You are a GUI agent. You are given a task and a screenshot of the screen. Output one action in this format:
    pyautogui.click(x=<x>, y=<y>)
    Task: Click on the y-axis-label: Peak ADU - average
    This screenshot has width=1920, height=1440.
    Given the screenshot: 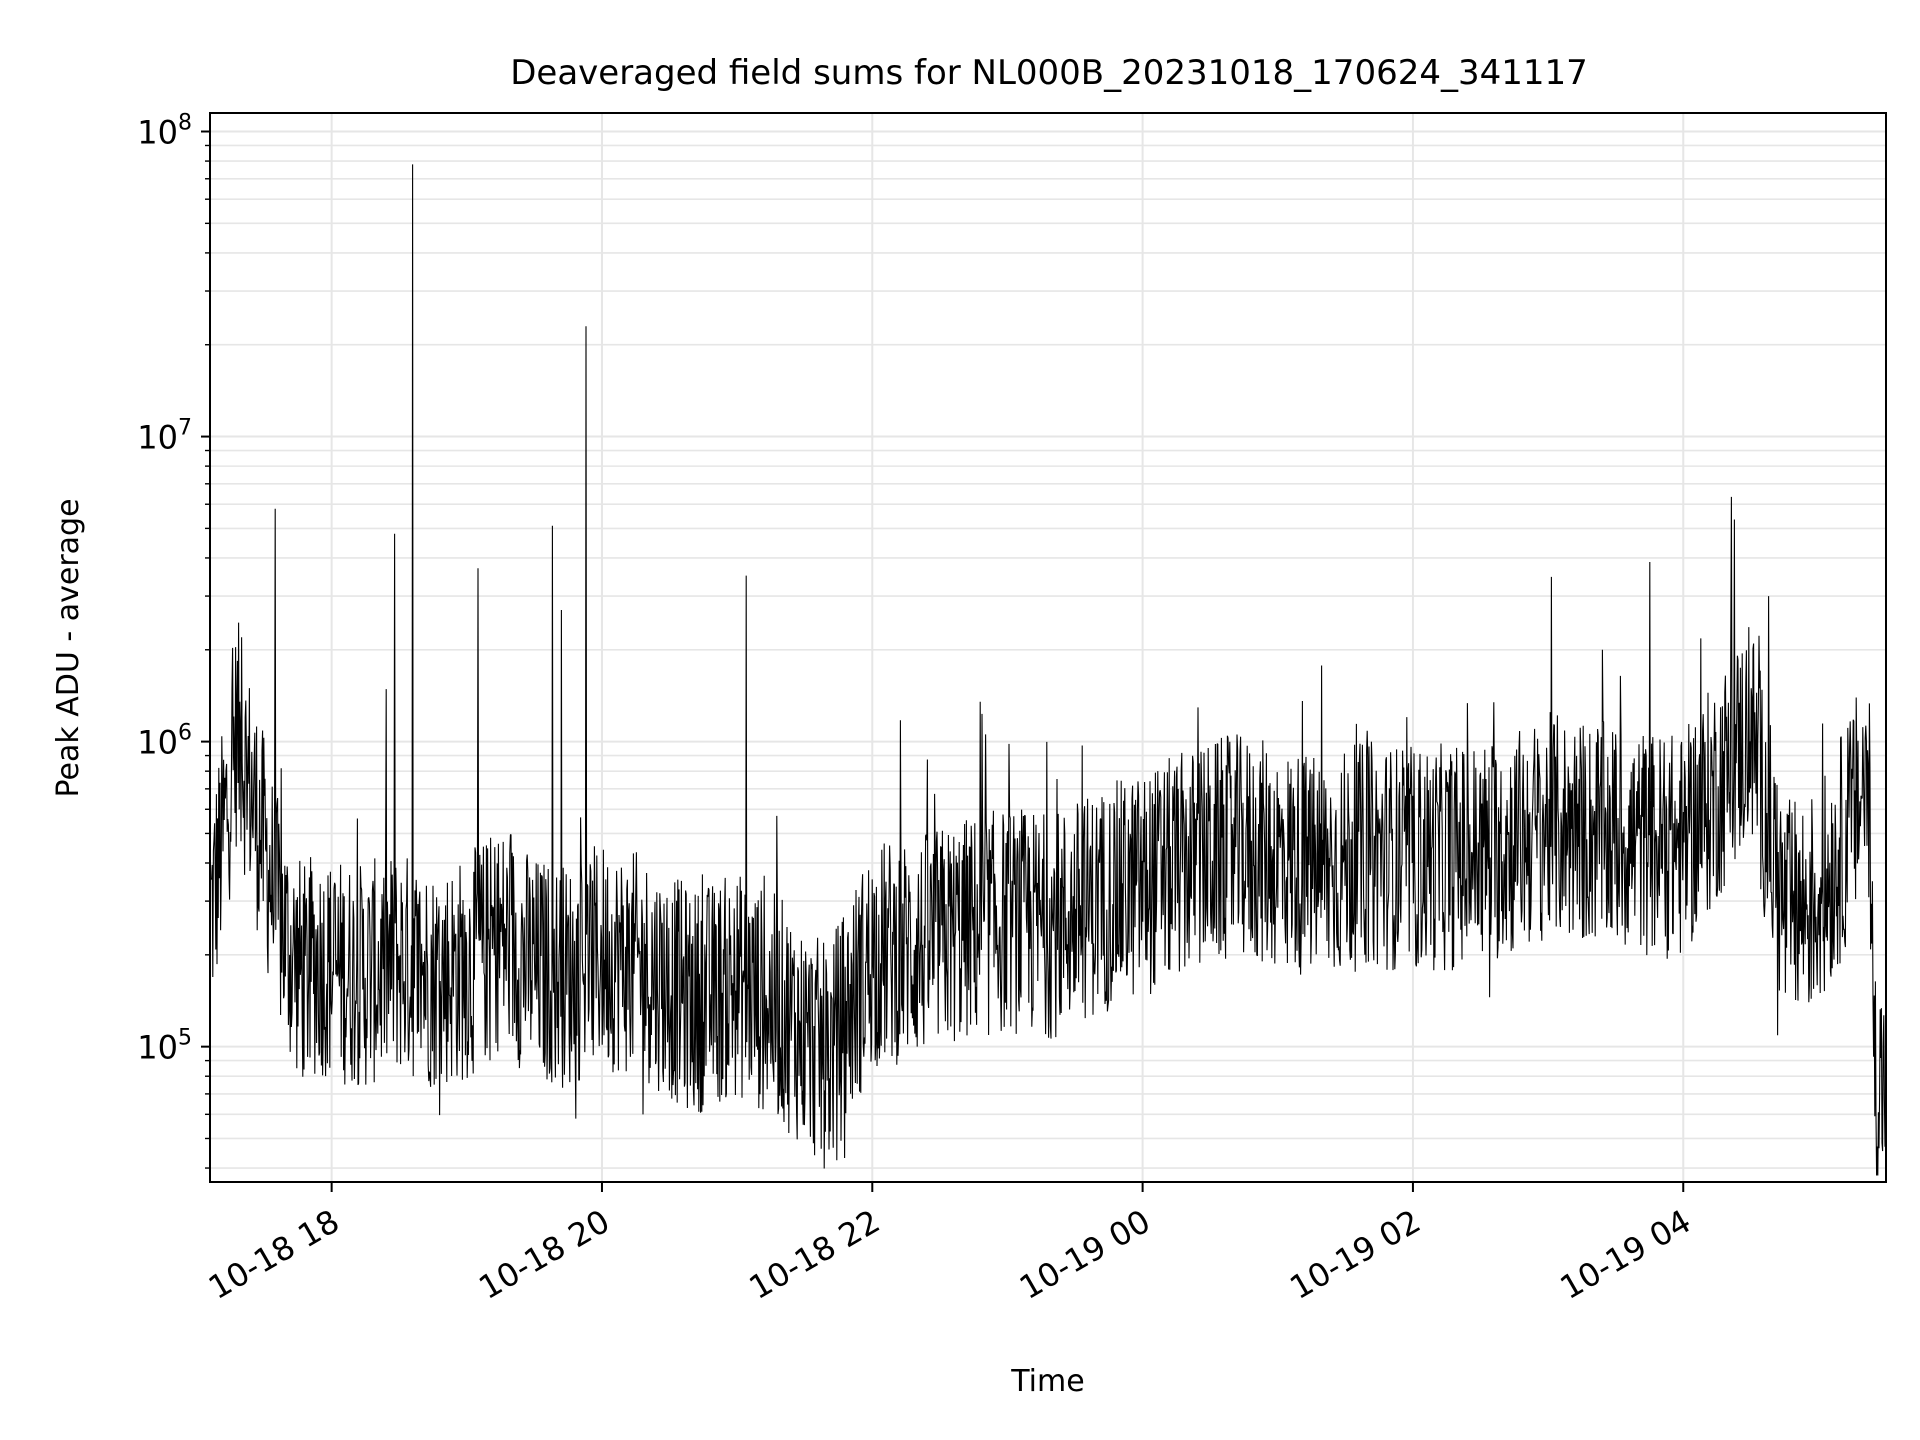 What is the action you would take?
    pyautogui.click(x=68, y=647)
    